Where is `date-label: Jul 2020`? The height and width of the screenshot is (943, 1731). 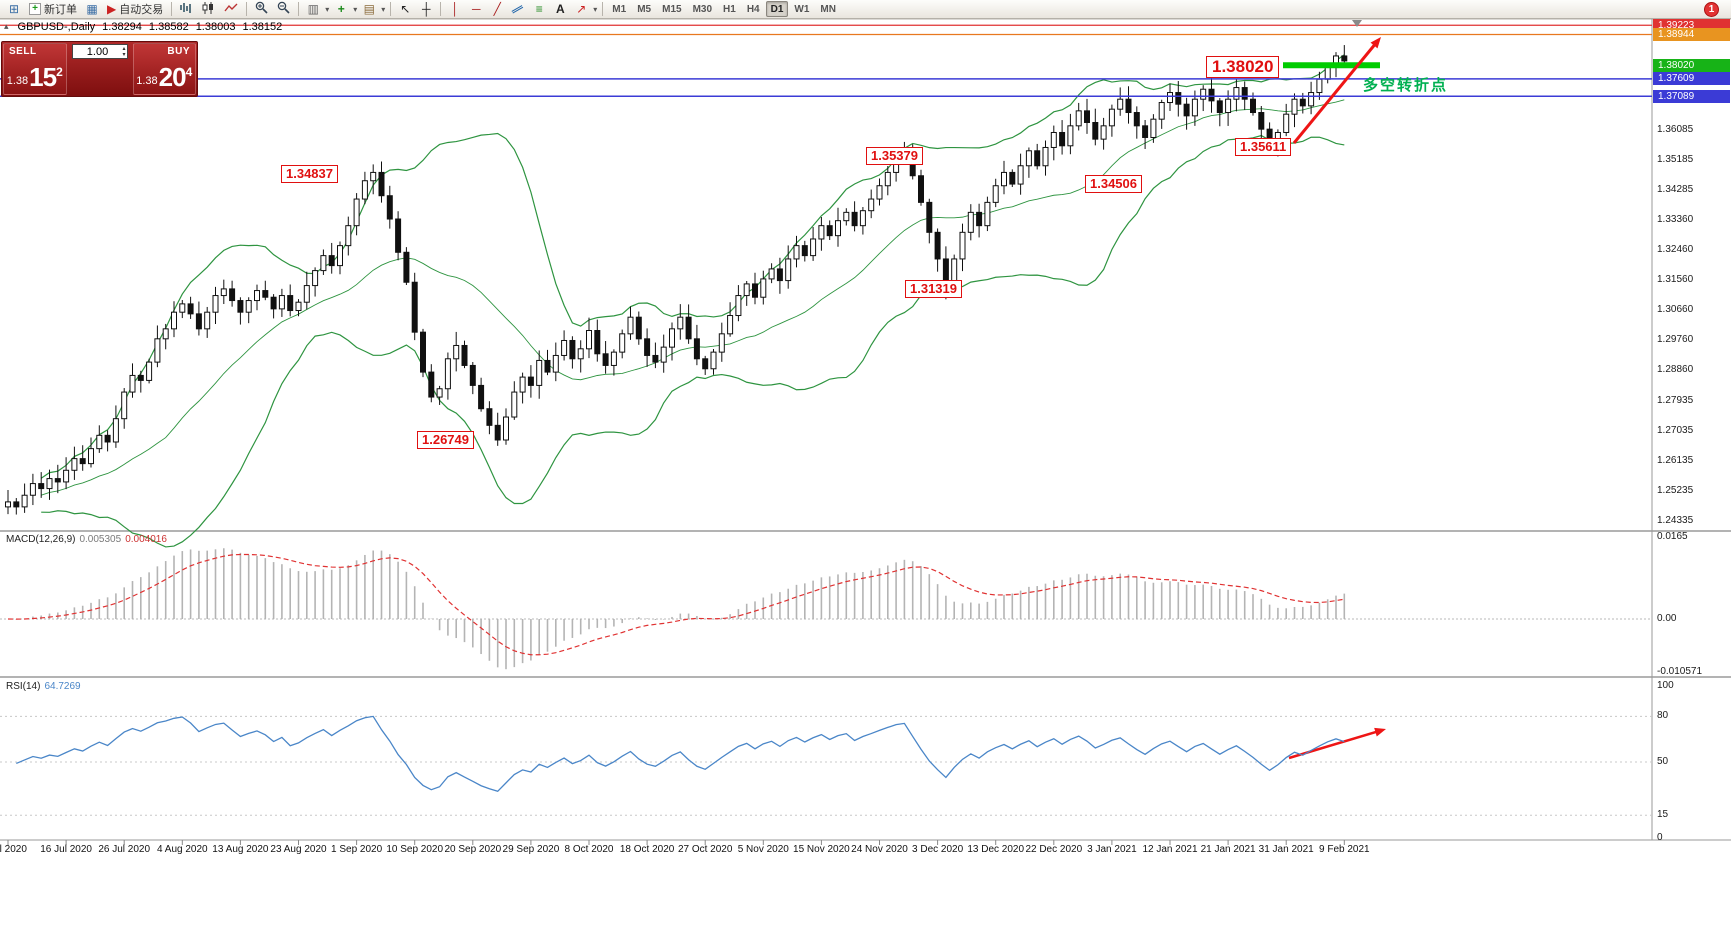 date-label: Jul 2020 is located at coordinates (13, 849).